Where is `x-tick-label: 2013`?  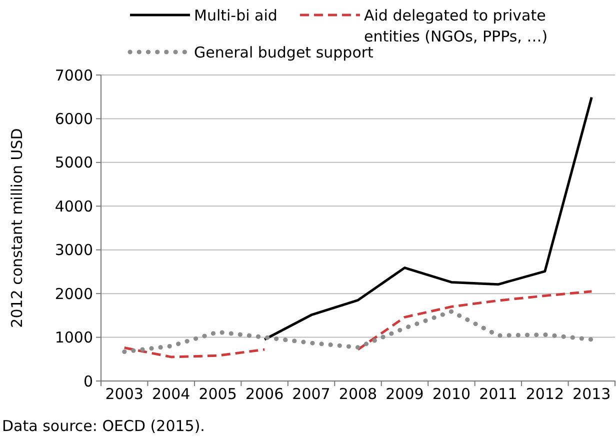 x-tick-label: 2013 is located at coordinates (591, 394).